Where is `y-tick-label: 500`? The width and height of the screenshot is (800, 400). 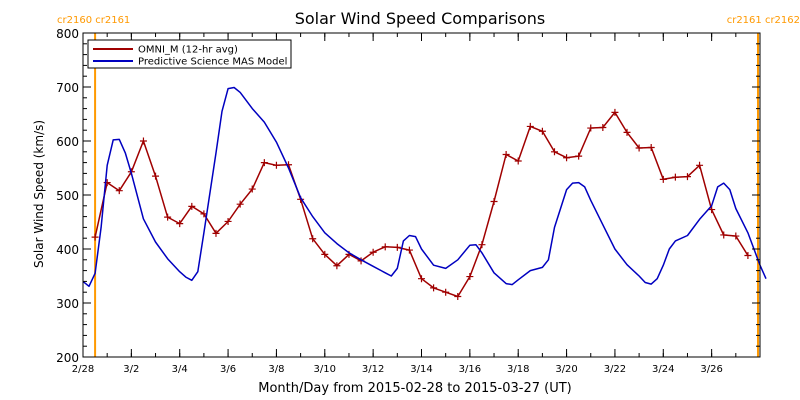 y-tick-label: 500 is located at coordinates (67, 196).